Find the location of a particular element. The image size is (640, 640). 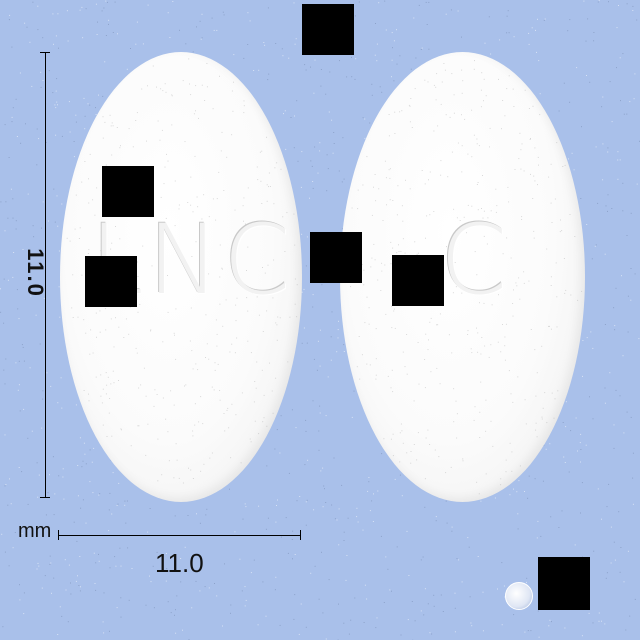

width-dimension-line is located at coordinates (179, 535).